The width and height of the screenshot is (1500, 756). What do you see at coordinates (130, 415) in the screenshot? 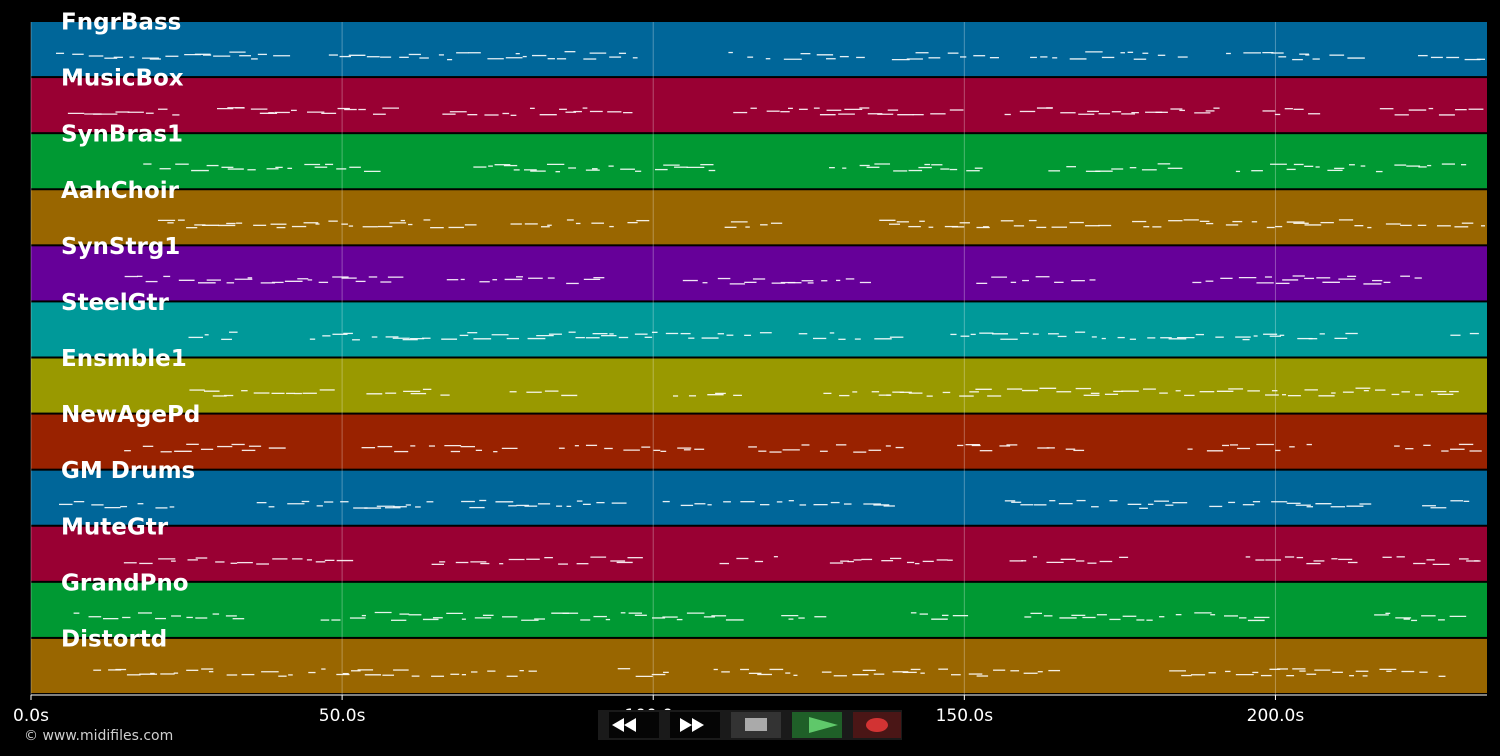
I see `track-name: NewAgePd` at bounding box center [130, 415].